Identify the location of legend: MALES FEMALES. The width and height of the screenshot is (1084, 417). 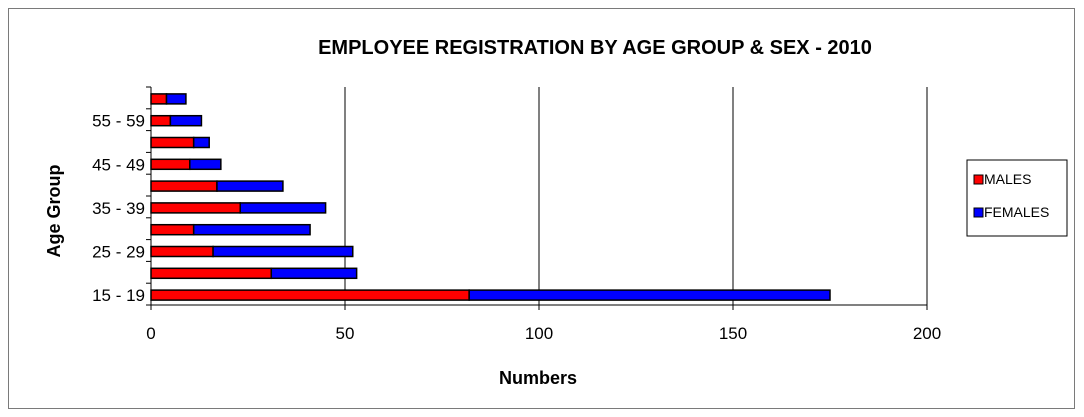
(1017, 198).